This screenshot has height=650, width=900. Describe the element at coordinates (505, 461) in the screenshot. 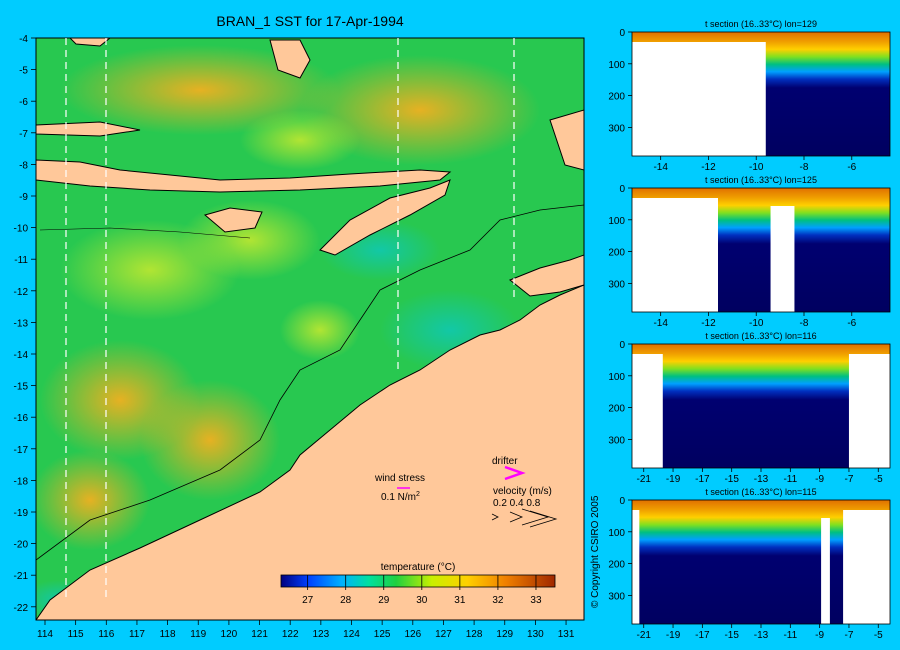

I see `drifter-label: drifter` at that location.